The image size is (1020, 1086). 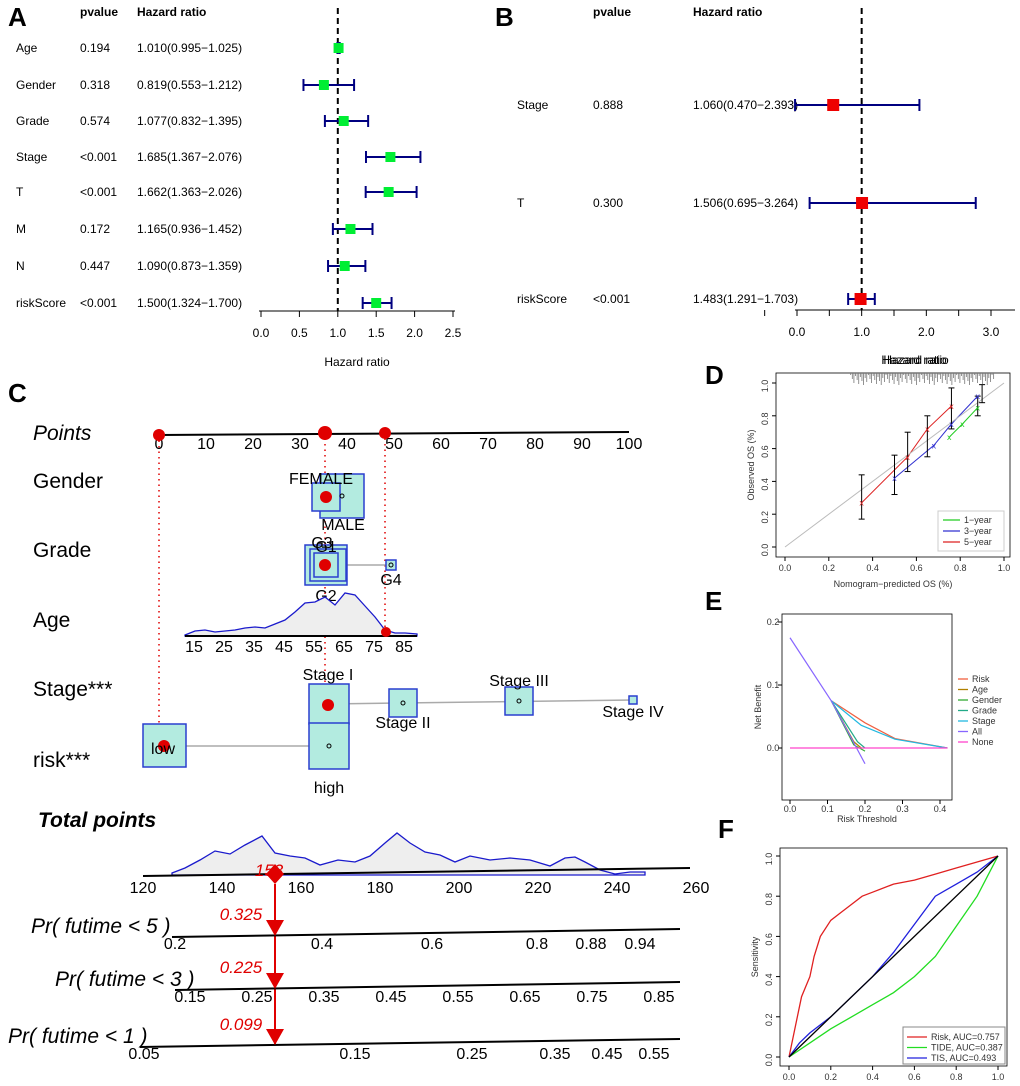 I want to click on row-pvalue: 0.447, so click(x=95, y=266).